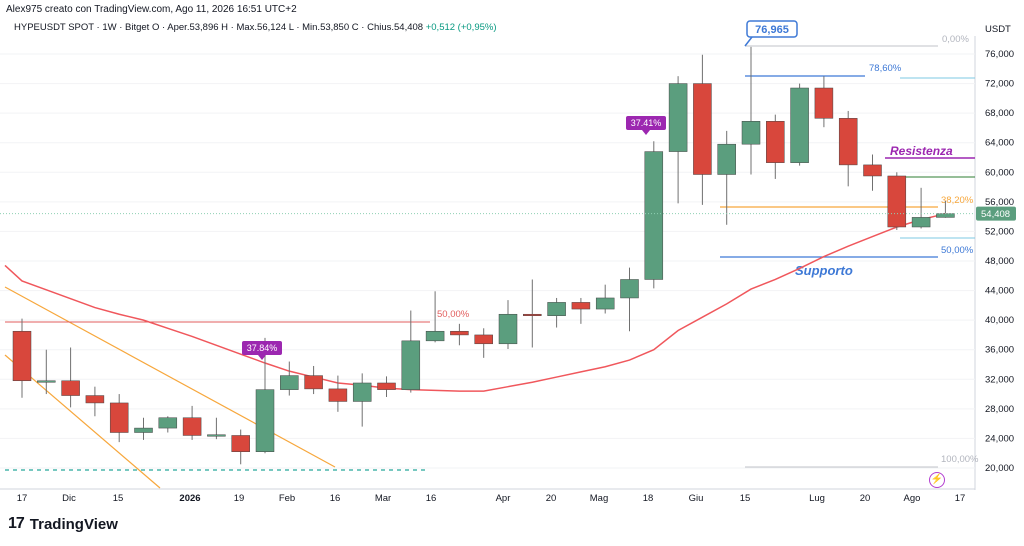  Describe the element at coordinates (999, 84) in the screenshot. I see `y-tick-label: 72,000` at that location.